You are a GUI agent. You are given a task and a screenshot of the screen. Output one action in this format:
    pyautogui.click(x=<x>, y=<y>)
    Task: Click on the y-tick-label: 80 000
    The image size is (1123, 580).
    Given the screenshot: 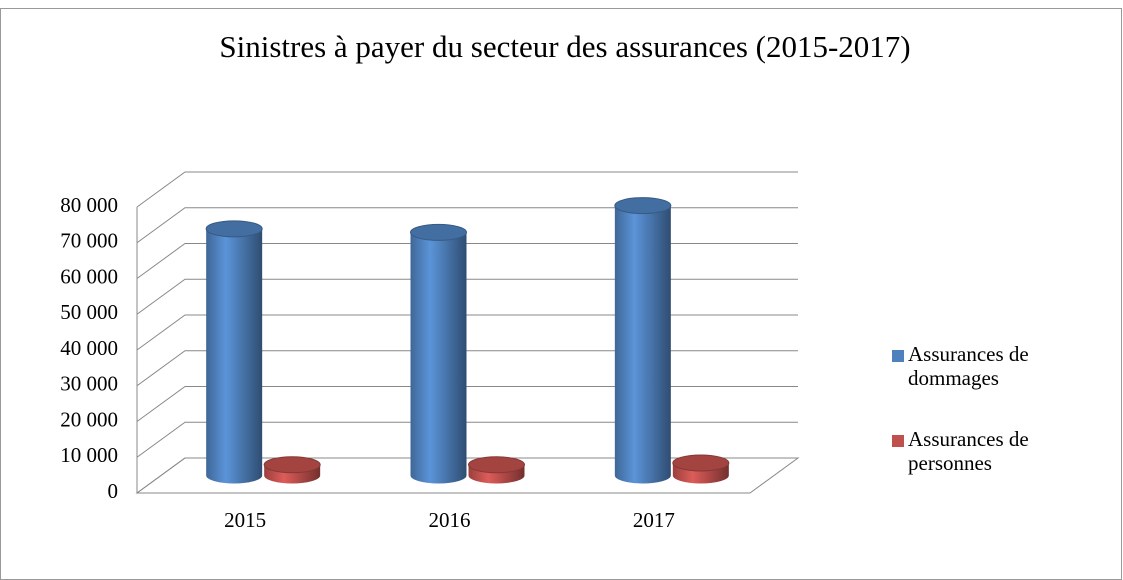 What is the action you would take?
    pyautogui.click(x=89, y=205)
    